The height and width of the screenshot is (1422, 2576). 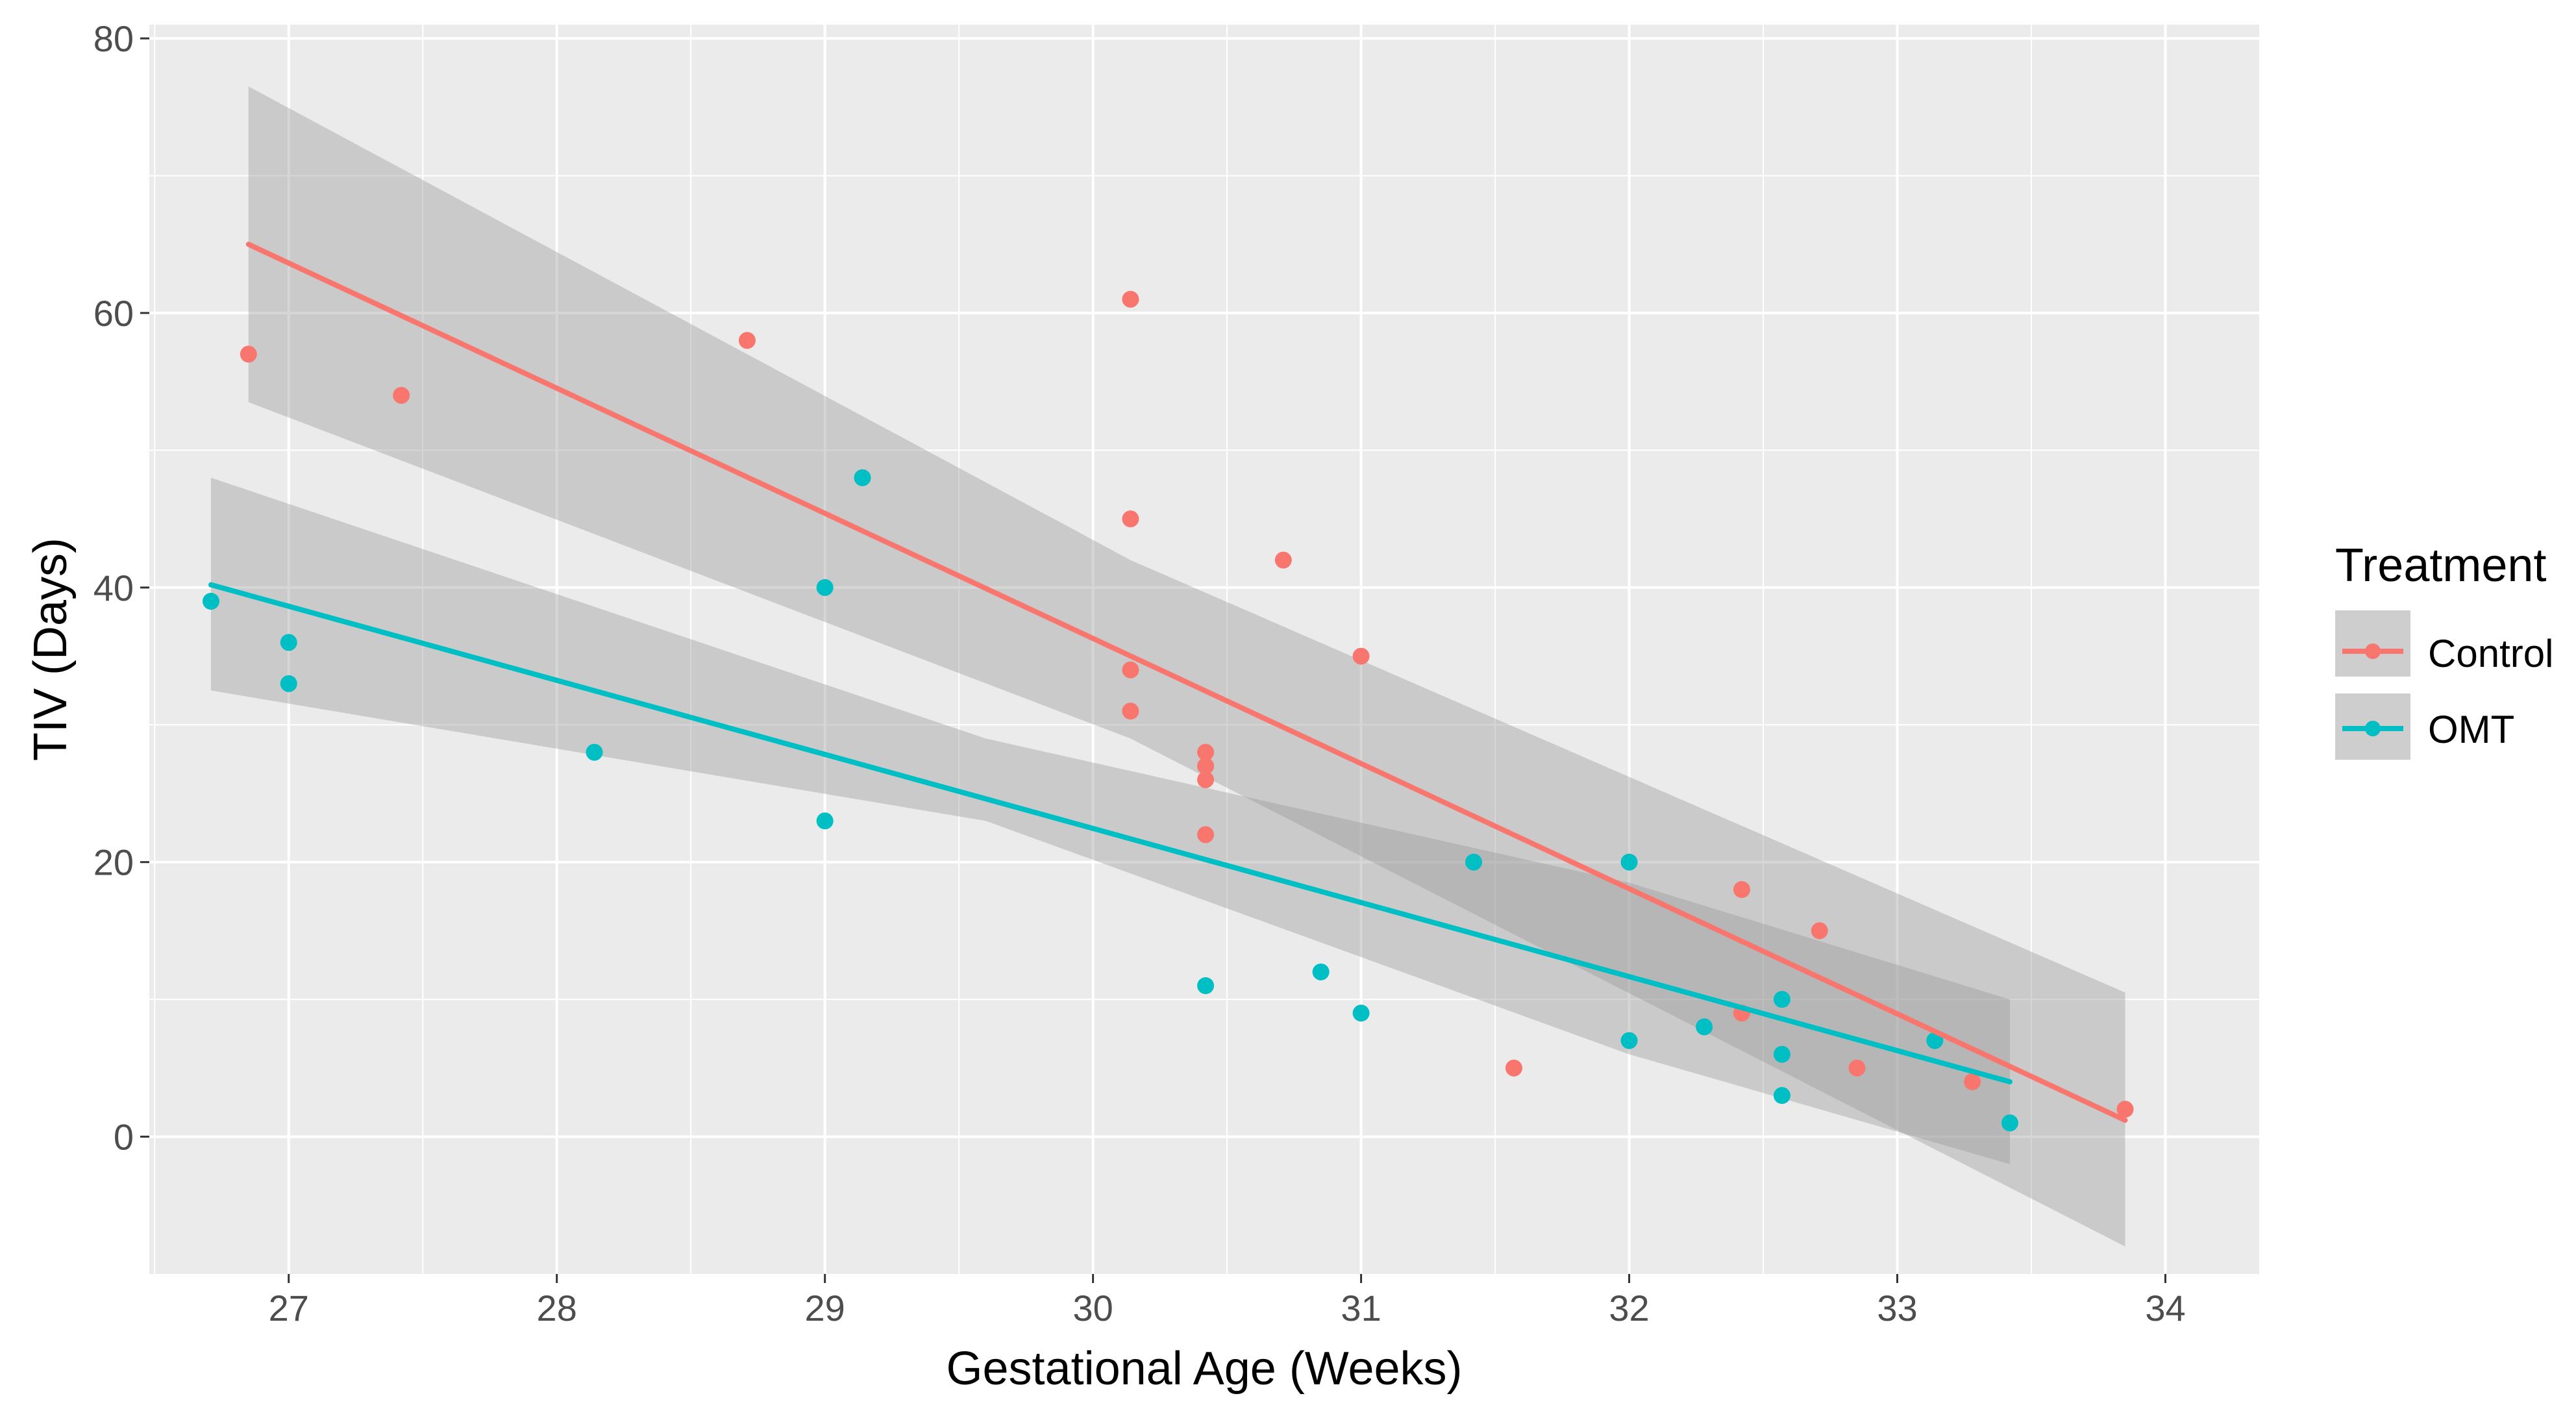 I want to click on x-tick-label: 31, so click(x=1361, y=1308).